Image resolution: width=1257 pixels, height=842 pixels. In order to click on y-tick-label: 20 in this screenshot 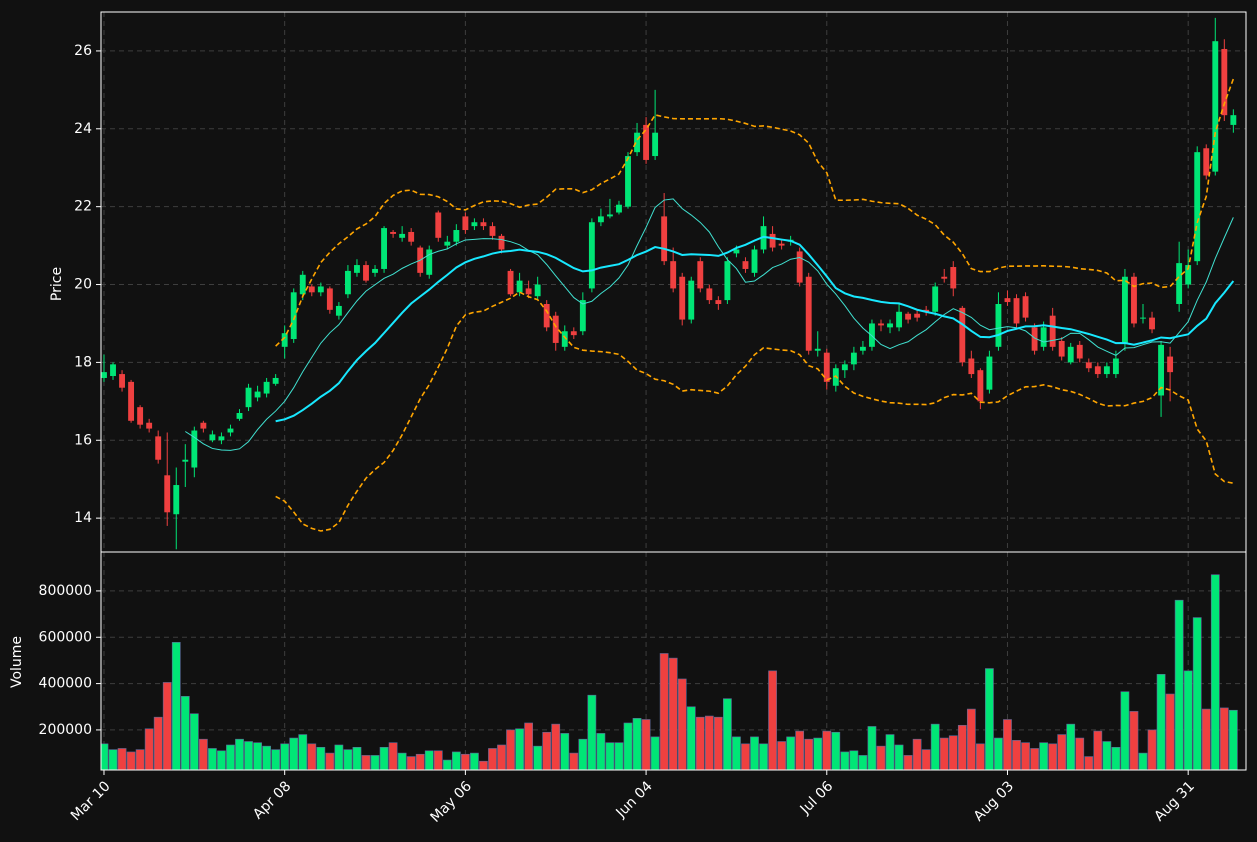, I will do `click(83, 285)`.